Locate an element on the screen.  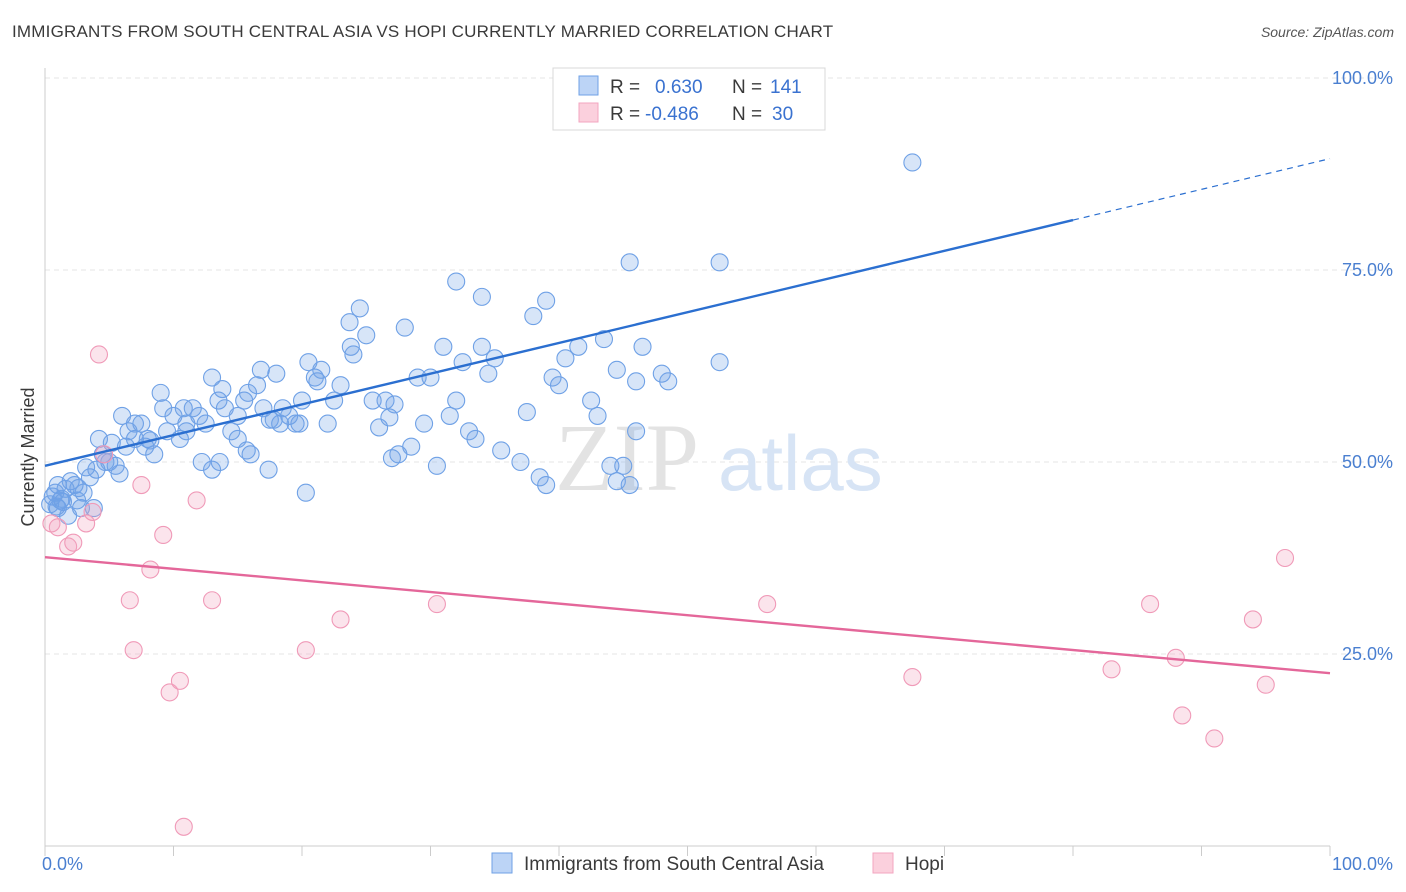
stats-legend: R = 0.630 N = 141 R = -0.486 N = 30 is located at coordinates (689, 99).